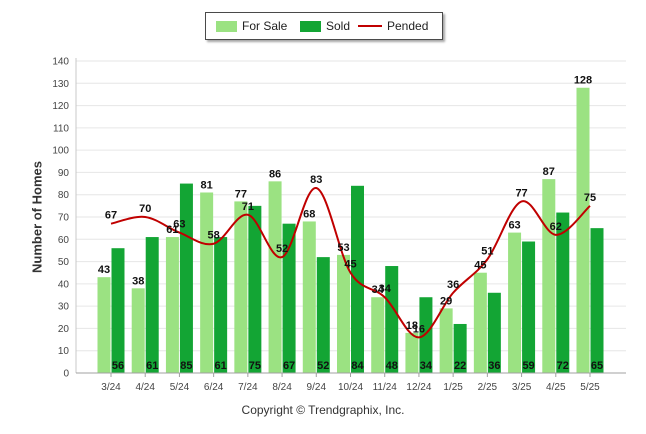 This screenshot has height=434, width=646. I want to click on x-tick-label: 6/24, so click(214, 387).